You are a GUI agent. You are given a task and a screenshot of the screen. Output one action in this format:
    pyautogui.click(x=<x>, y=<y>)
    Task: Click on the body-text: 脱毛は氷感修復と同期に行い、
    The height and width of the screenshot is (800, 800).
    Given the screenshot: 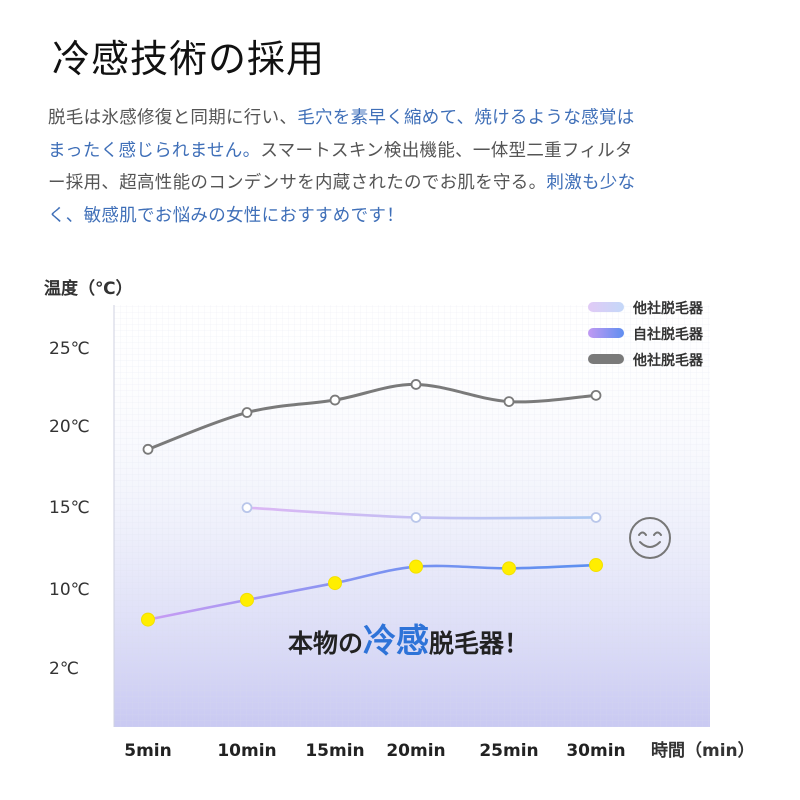 What is the action you would take?
    pyautogui.click(x=173, y=118)
    